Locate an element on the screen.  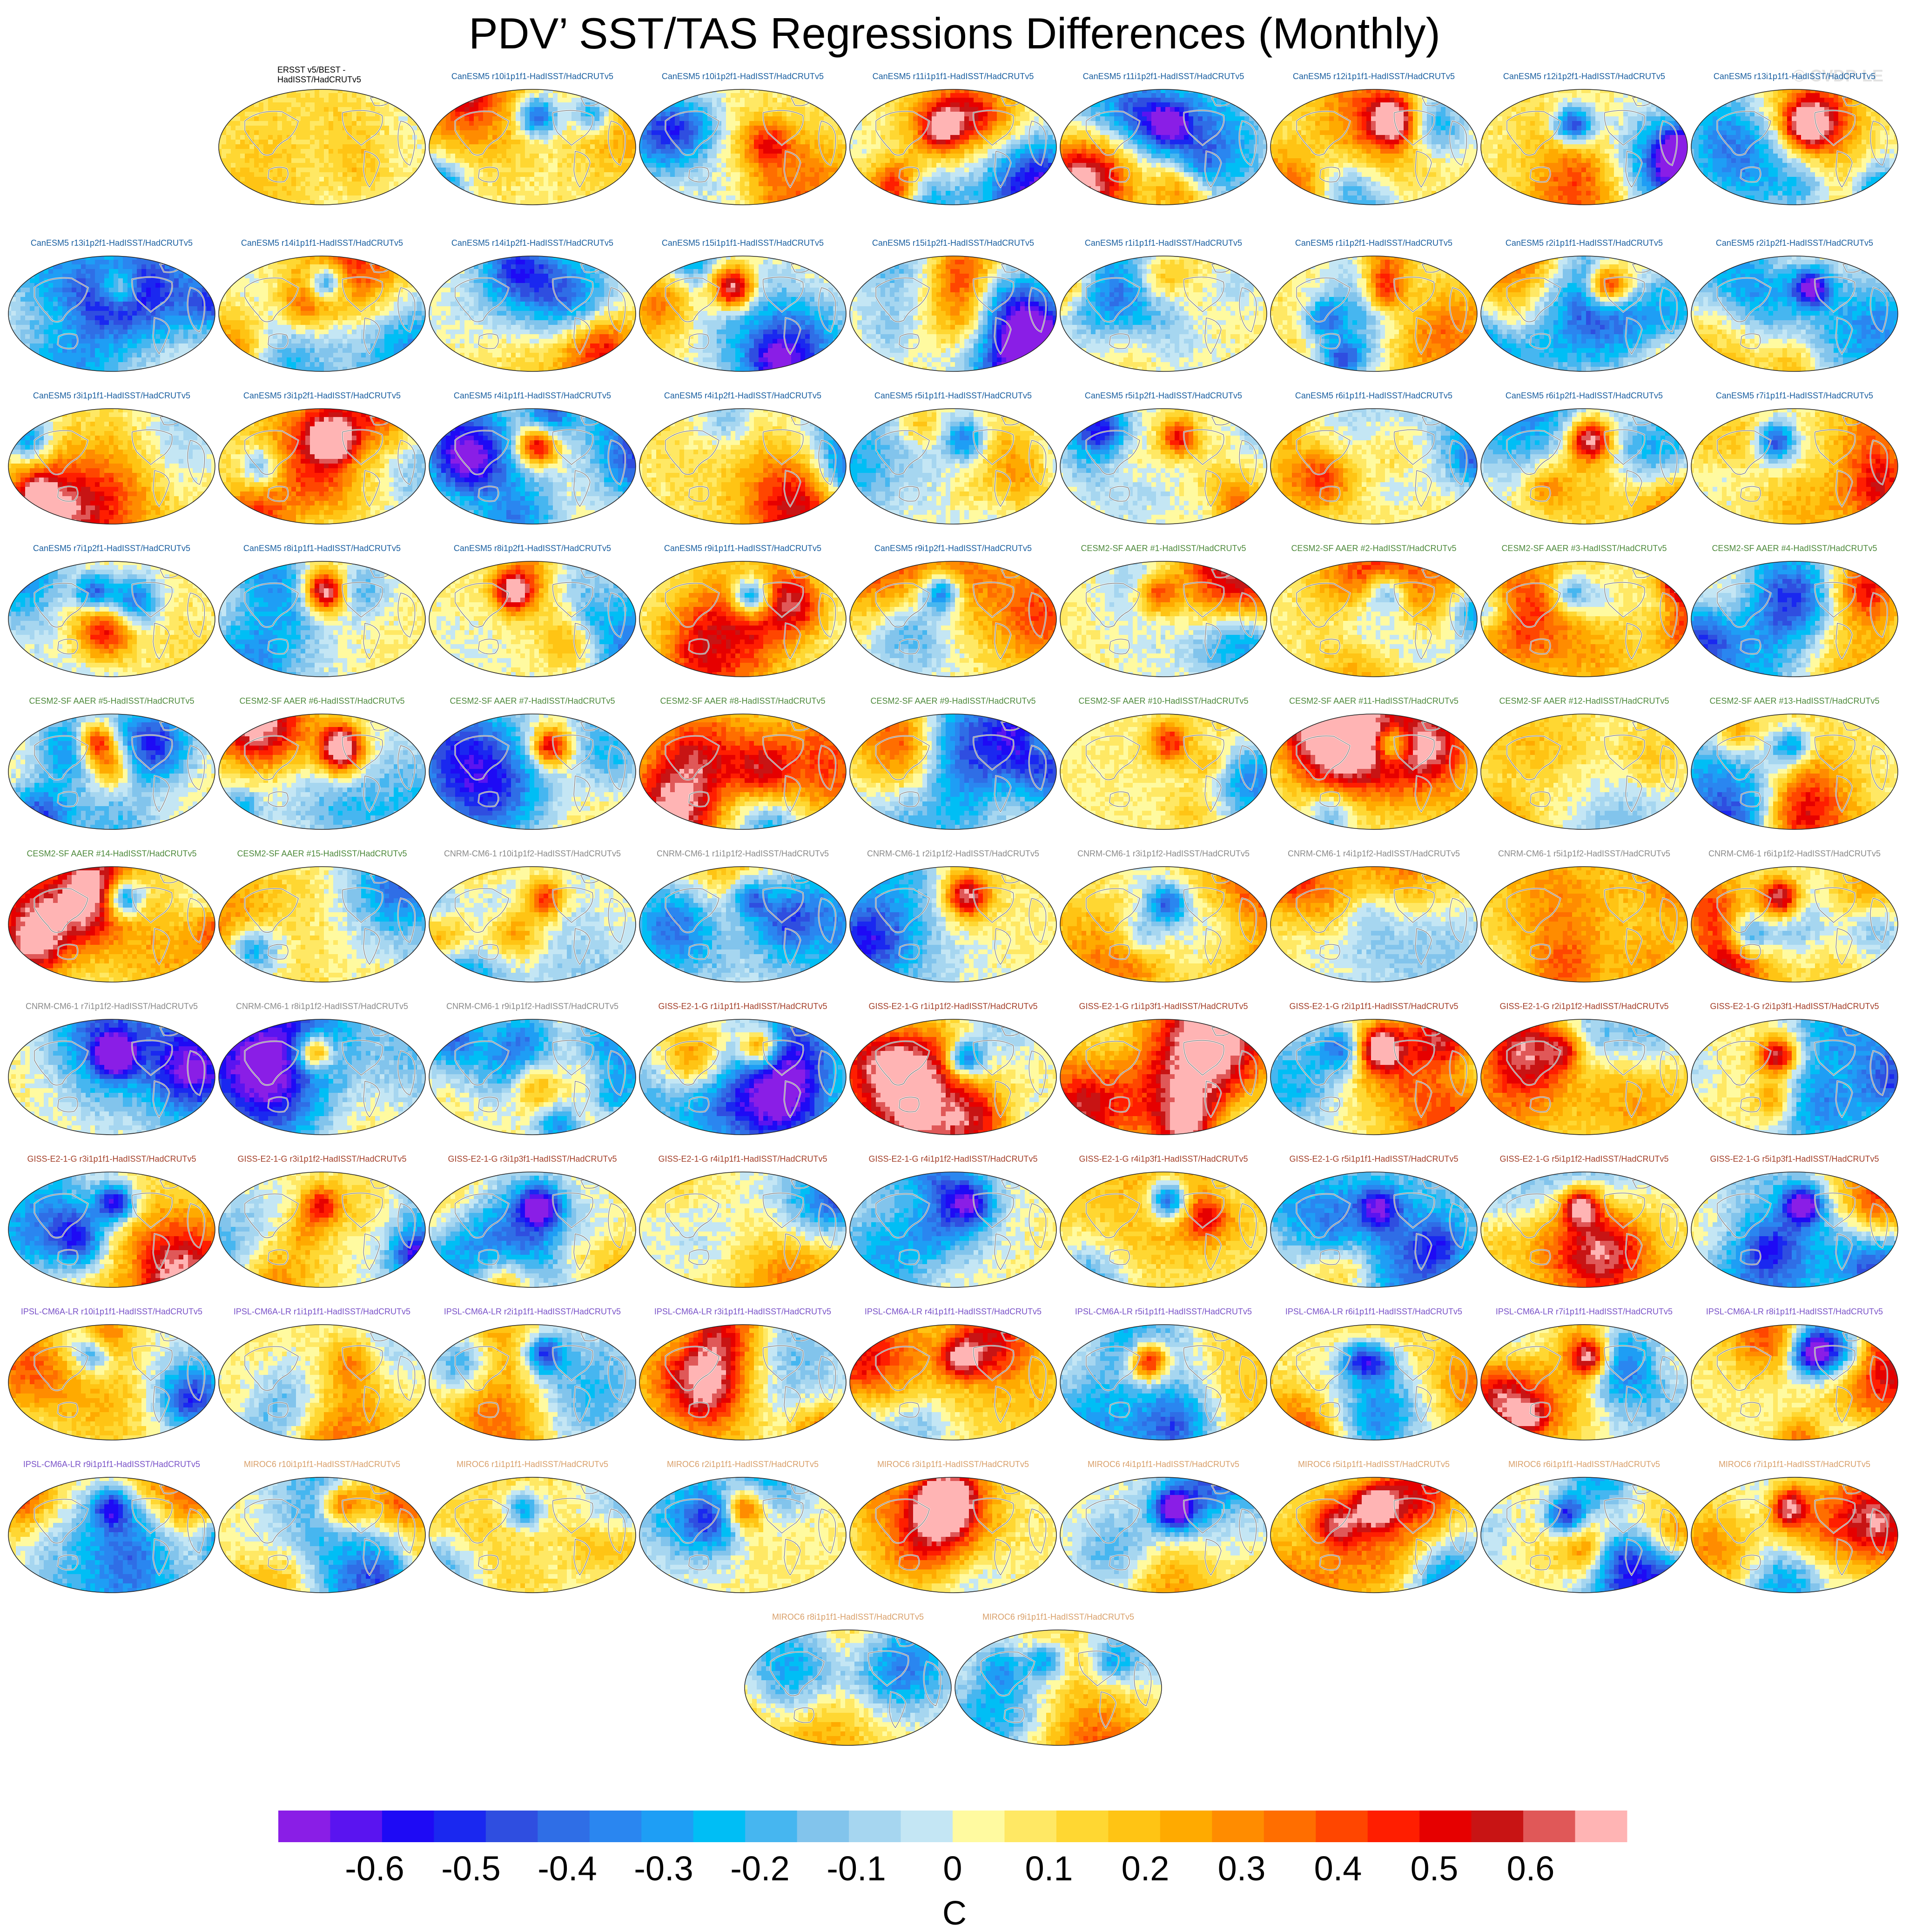
map-panel-title: CESM2-SF AAER #14-HadISST/HadCRUTv5 is located at coordinates (113, 854).